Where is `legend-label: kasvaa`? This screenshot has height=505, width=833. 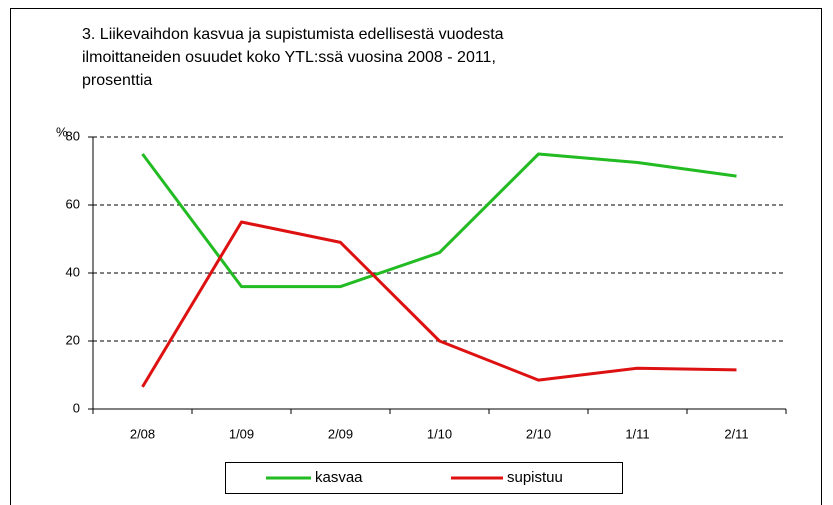 legend-label: kasvaa is located at coordinates (339, 477).